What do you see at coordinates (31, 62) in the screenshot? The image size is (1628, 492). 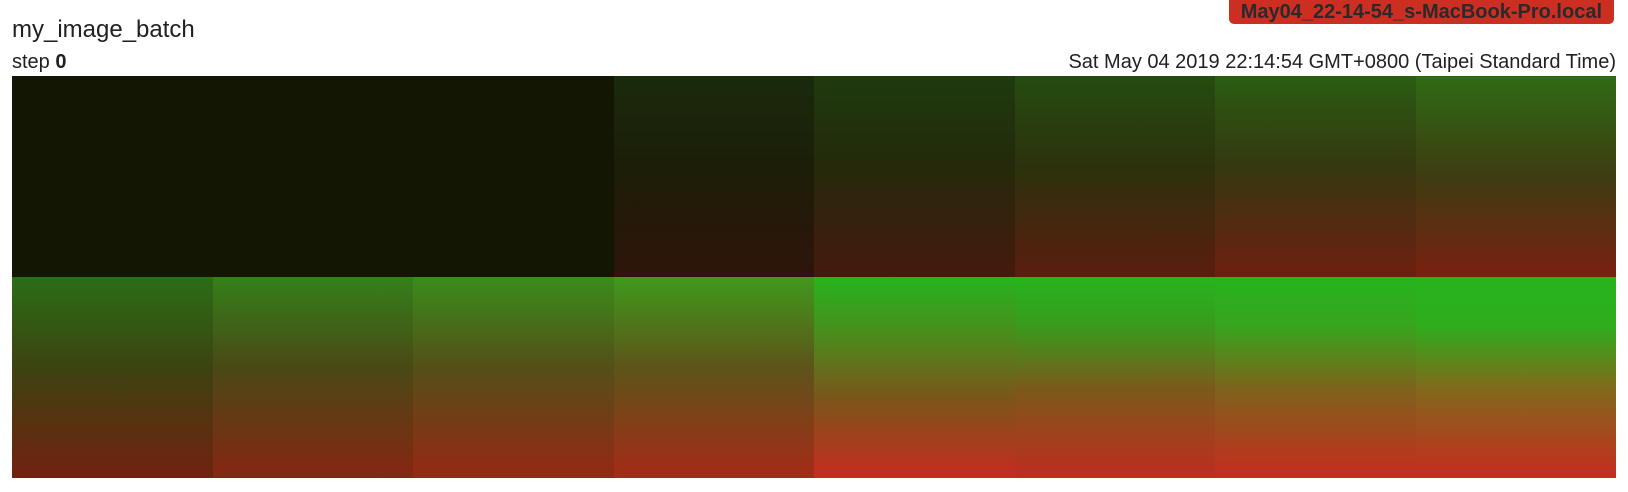 I see `step-label: step` at bounding box center [31, 62].